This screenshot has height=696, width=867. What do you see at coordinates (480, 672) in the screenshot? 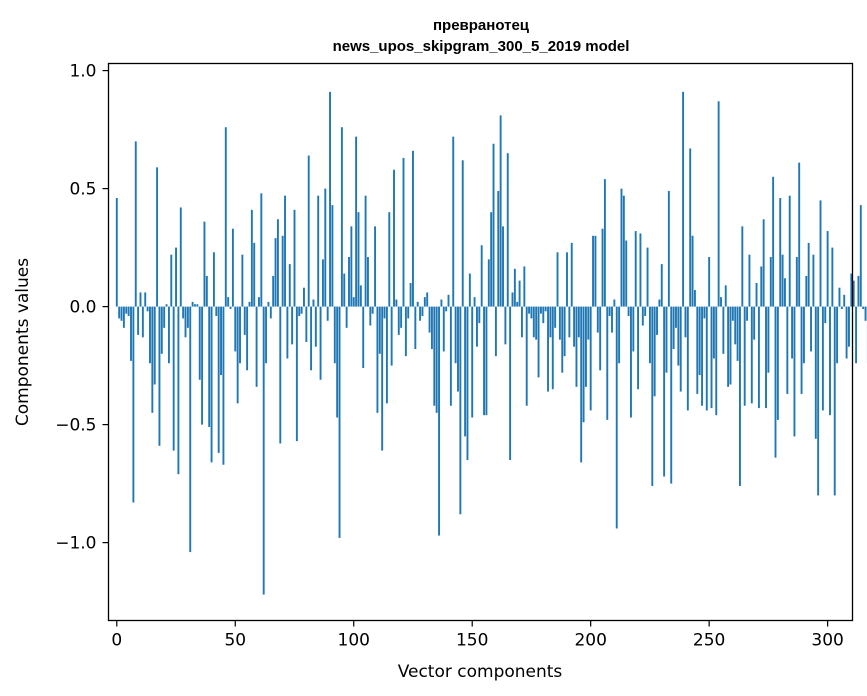
I see `x-axis-label: Vector components` at bounding box center [480, 672].